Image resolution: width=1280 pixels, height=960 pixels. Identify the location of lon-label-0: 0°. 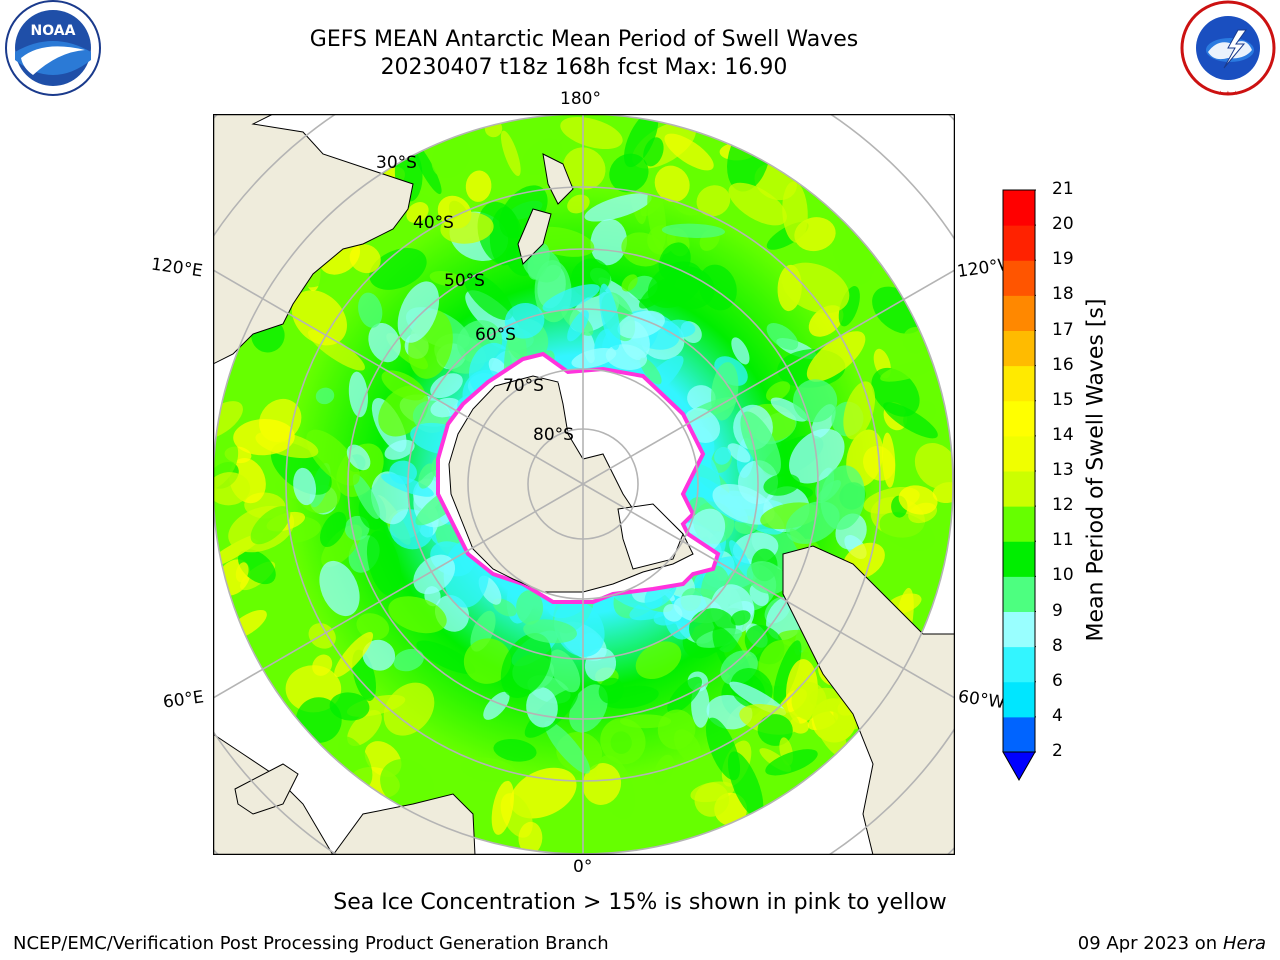
(583, 867).